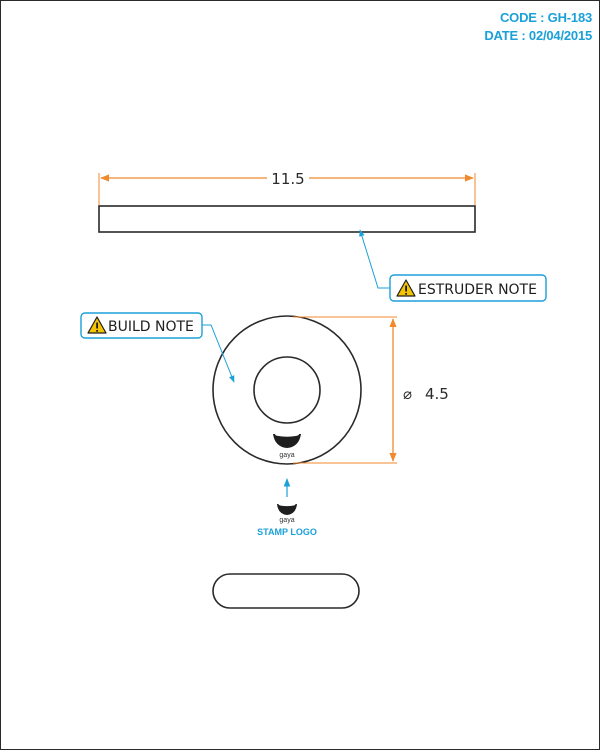 Image resolution: width=600 pixels, height=751 pixels. I want to click on code-label: CODE : GH-183, so click(545, 17).